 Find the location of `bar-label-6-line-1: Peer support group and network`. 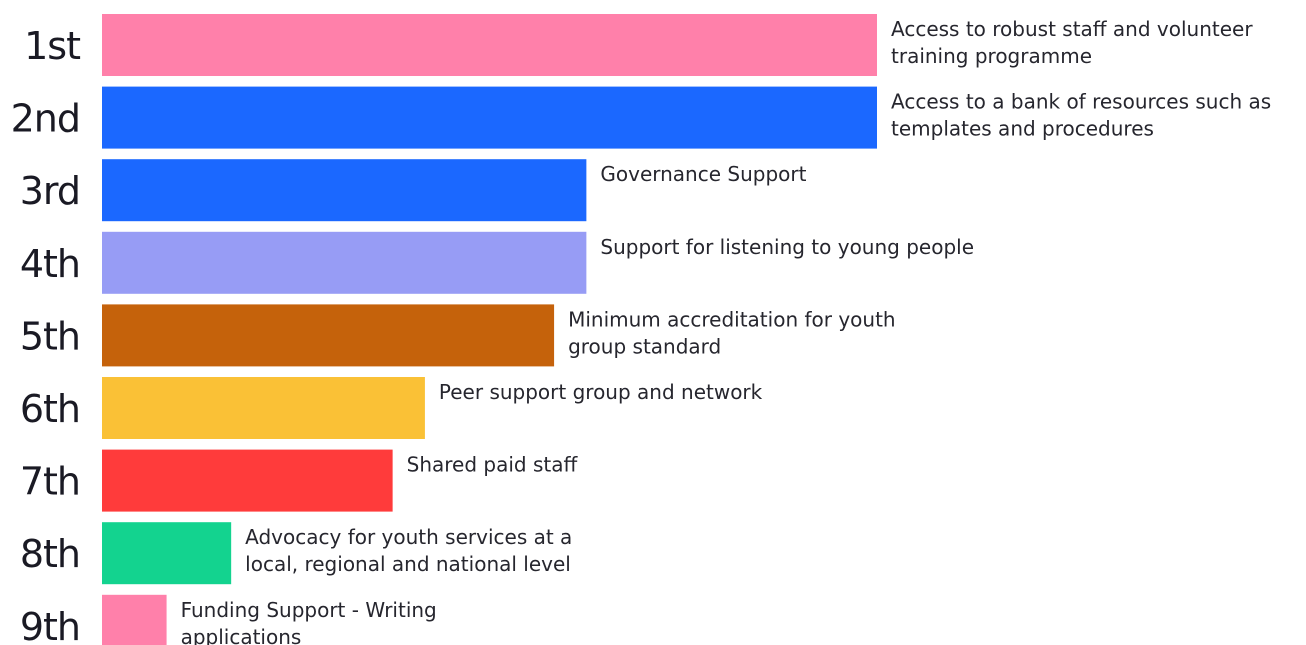

bar-label-6-line-1: Peer support group and network is located at coordinates (601, 392).